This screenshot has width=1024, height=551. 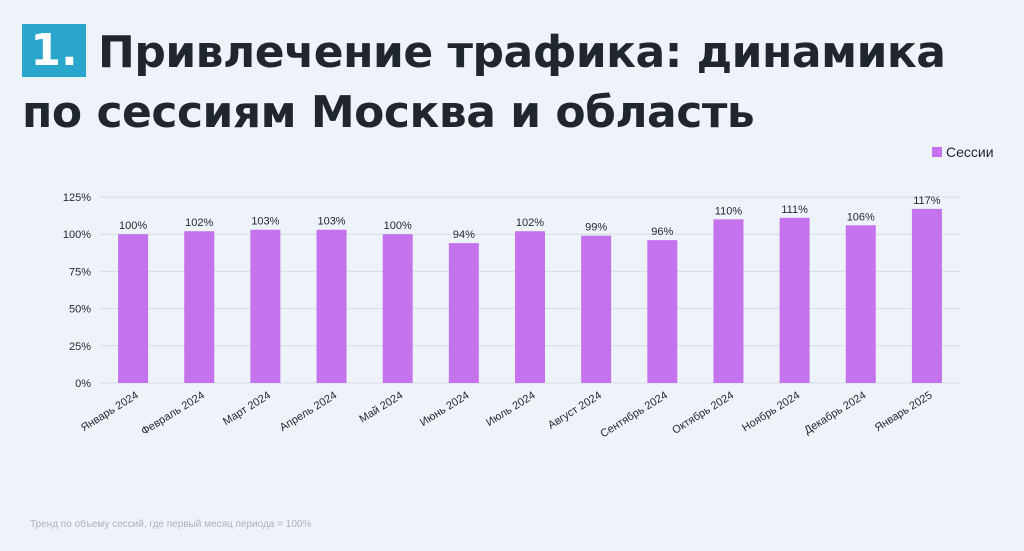 I want to click on data-label: 96%, so click(x=662, y=232).